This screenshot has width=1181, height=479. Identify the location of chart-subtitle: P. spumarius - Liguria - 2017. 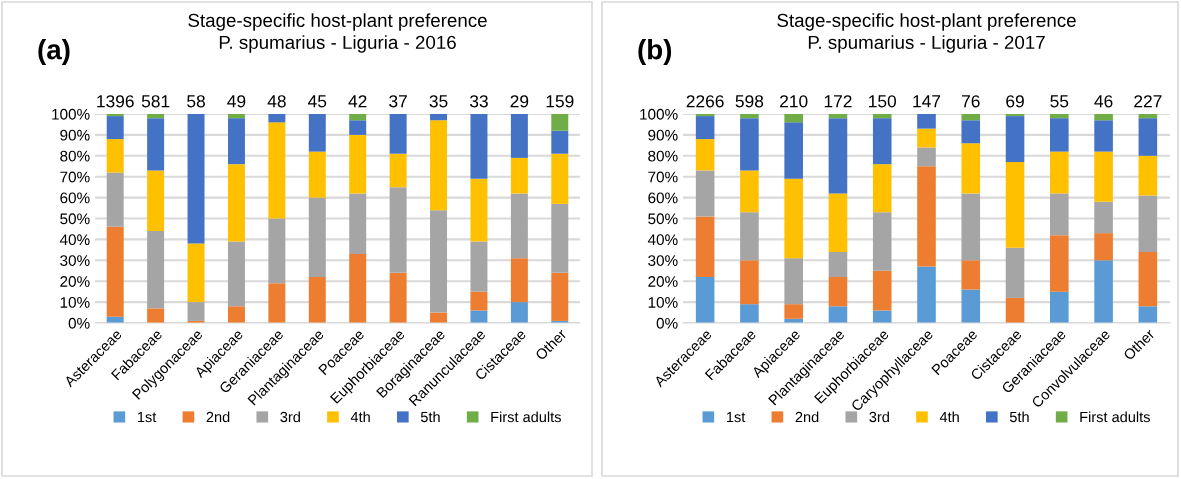
(926, 44).